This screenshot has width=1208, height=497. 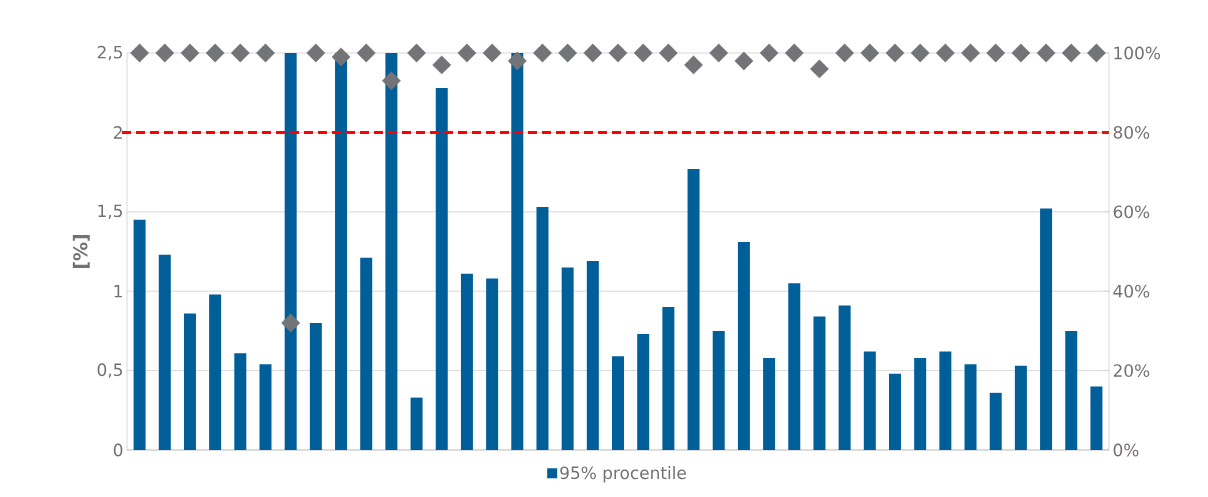 I want to click on y2-tick-label: 0%, so click(x=1126, y=450).